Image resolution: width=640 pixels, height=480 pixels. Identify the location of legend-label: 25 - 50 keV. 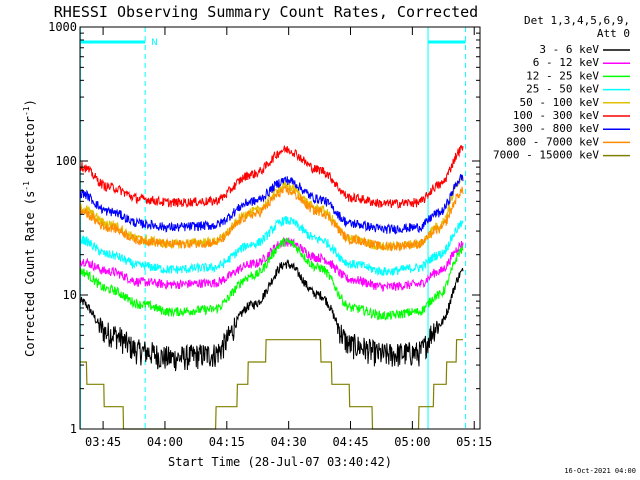
(562, 89).